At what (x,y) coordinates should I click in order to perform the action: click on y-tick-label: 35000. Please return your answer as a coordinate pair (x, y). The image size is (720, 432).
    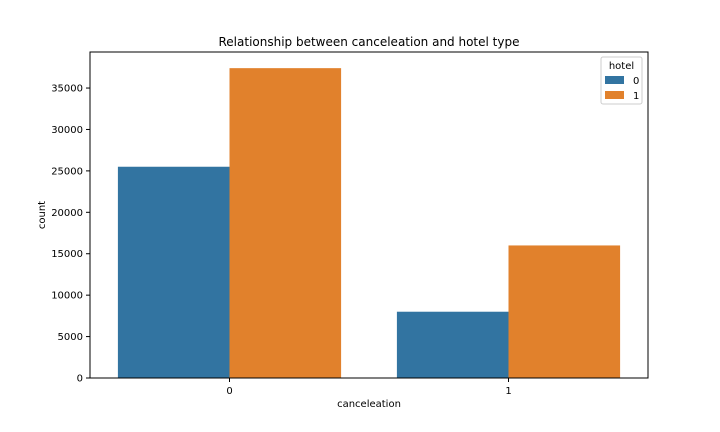
    Looking at the image, I should click on (67, 89).